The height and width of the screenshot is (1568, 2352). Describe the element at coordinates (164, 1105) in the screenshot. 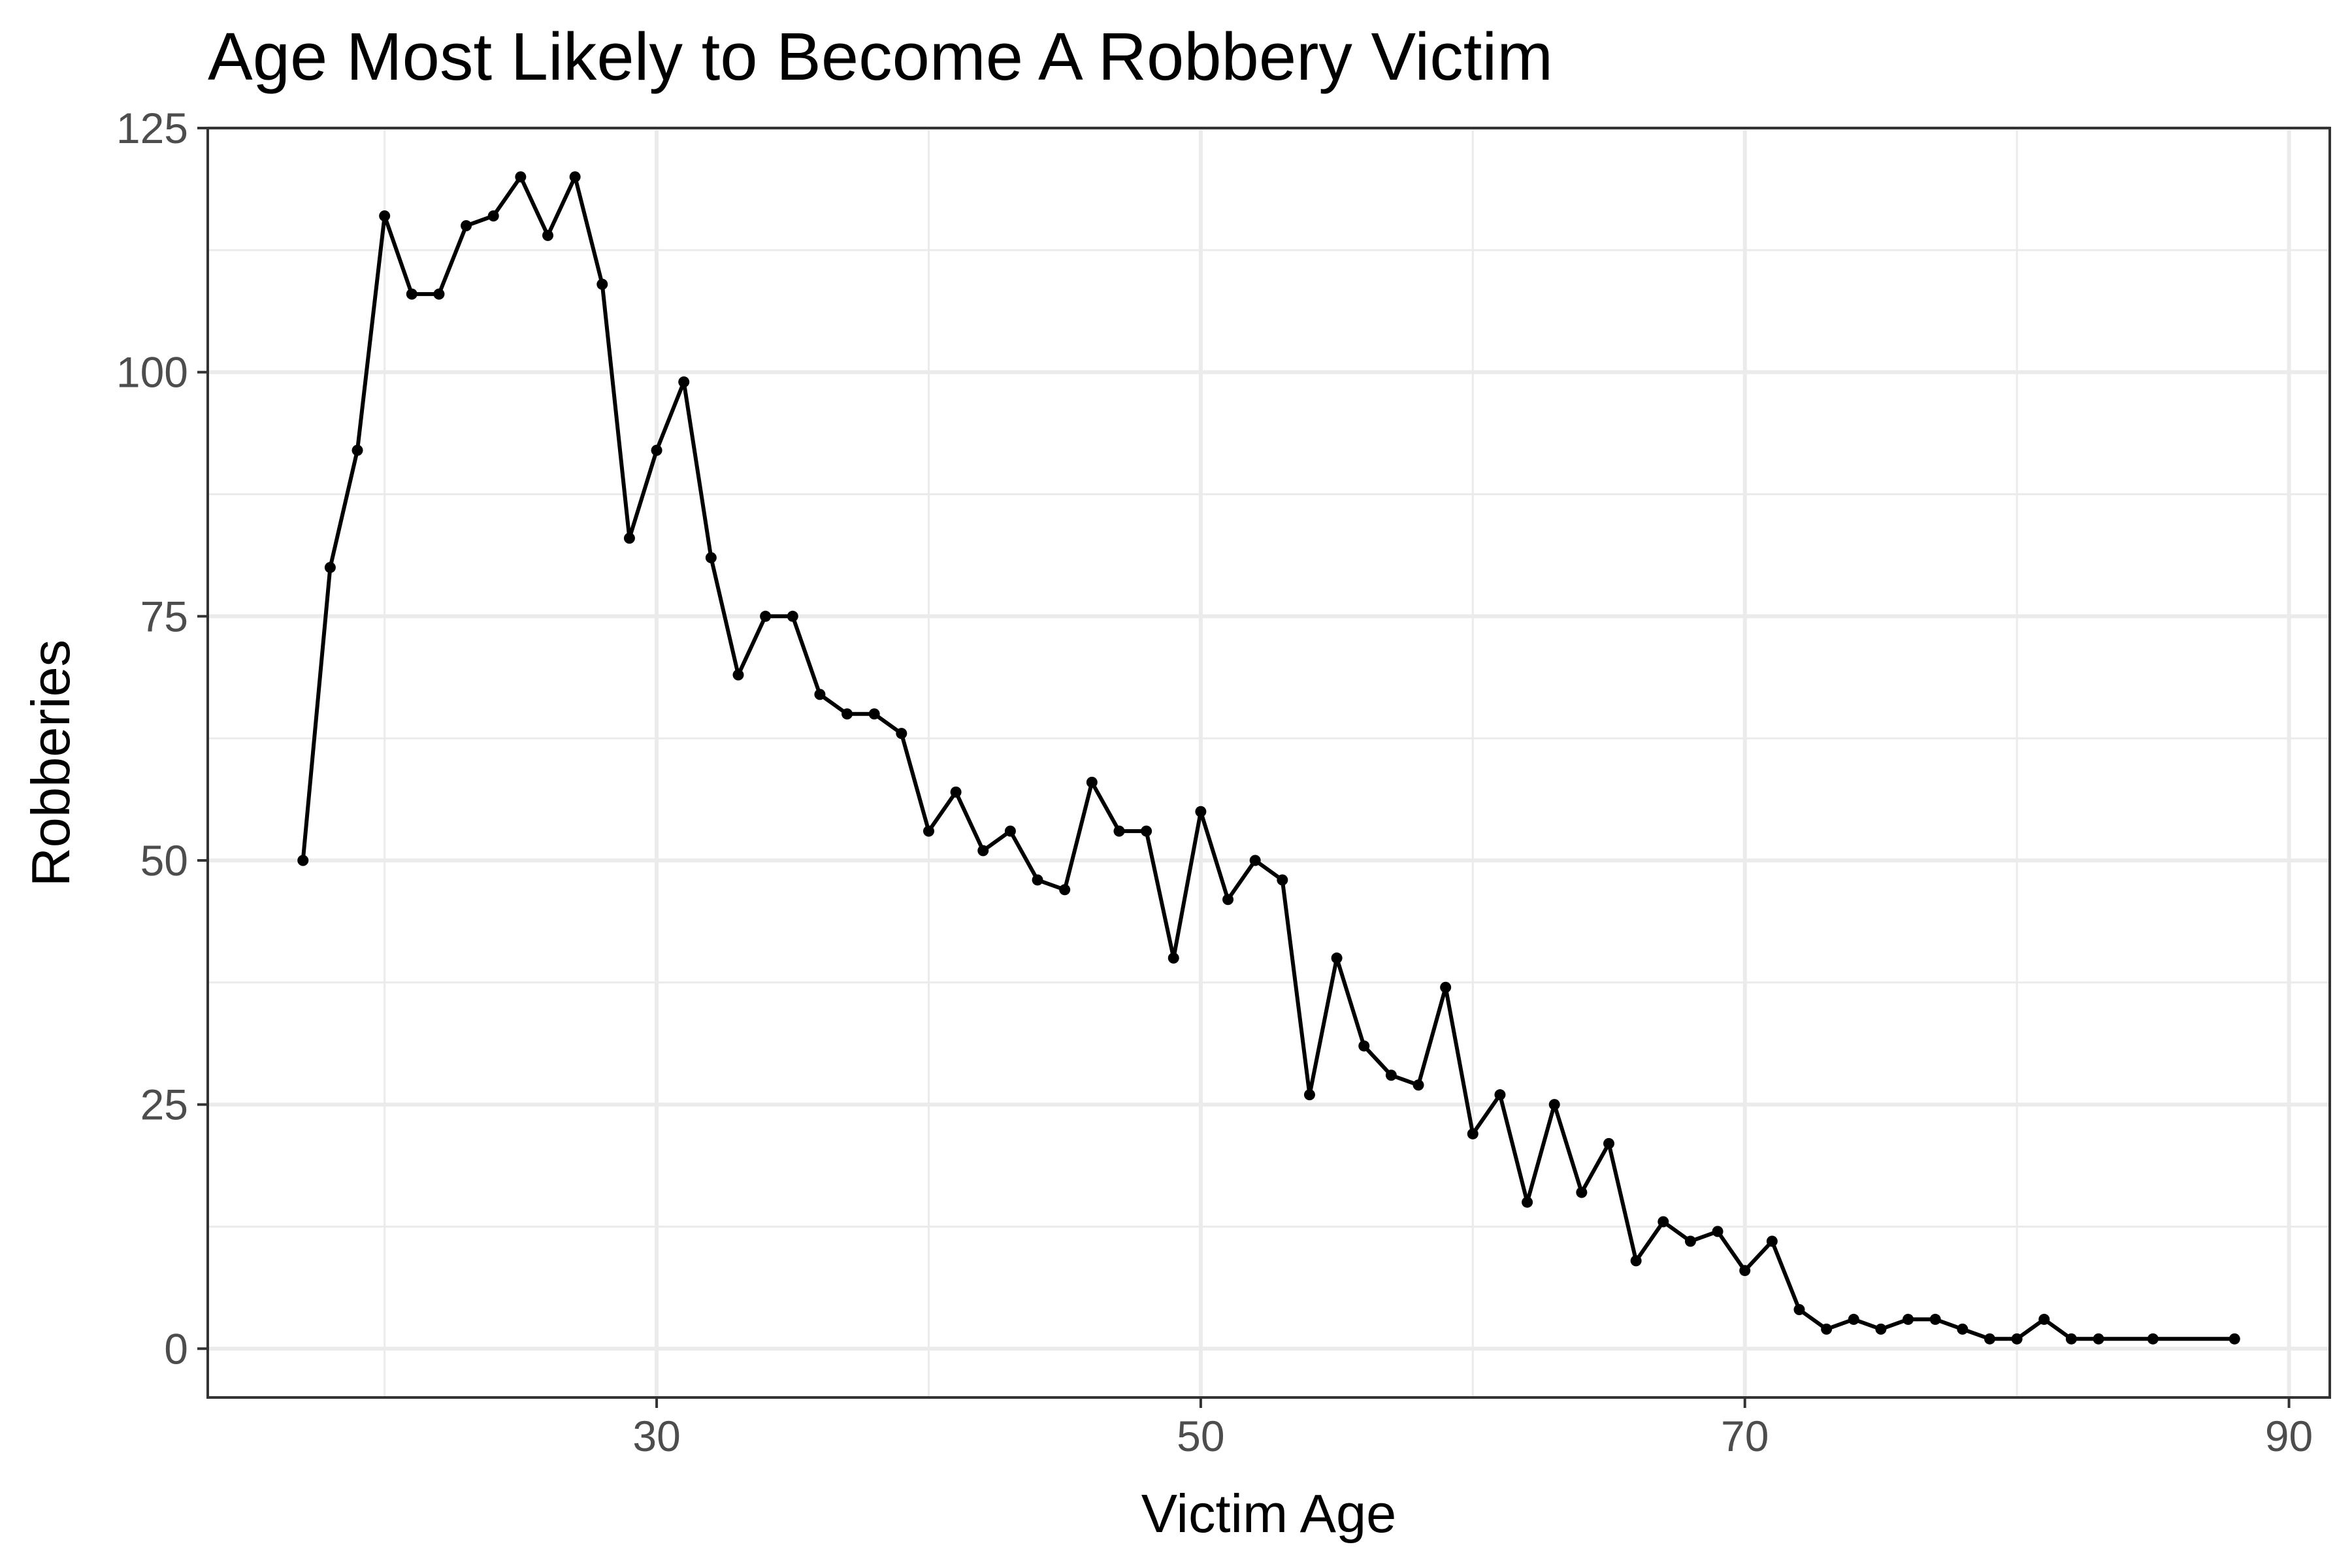

I see `y-tick-label: 25` at that location.